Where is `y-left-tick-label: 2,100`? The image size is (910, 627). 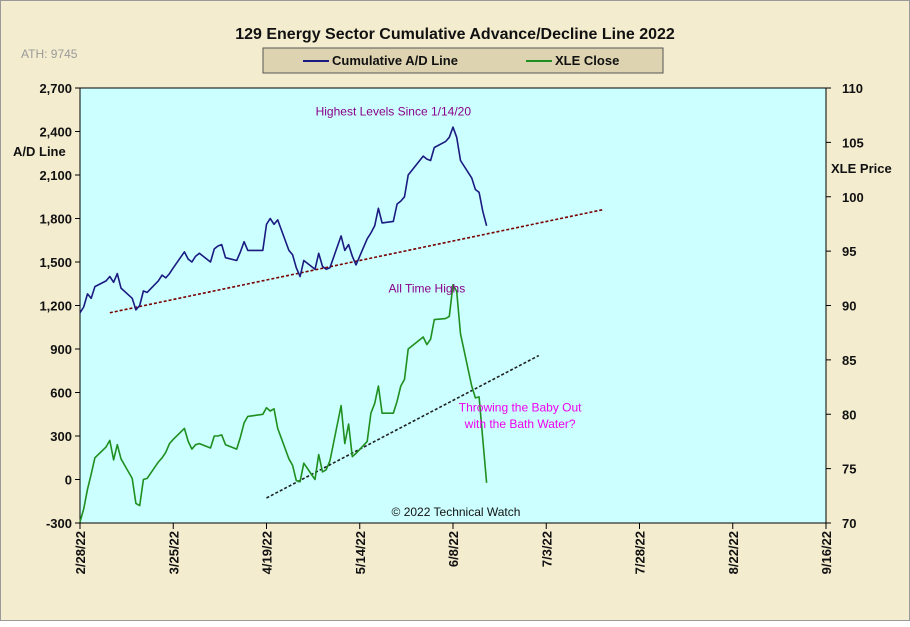
y-left-tick-label: 2,100 is located at coordinates (55, 175).